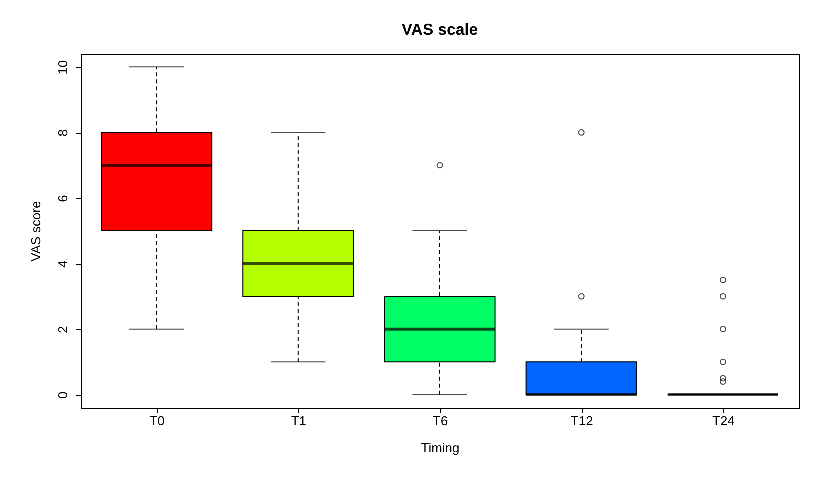 The image size is (822, 490). I want to click on chart-title: VAS scale, so click(440, 30).